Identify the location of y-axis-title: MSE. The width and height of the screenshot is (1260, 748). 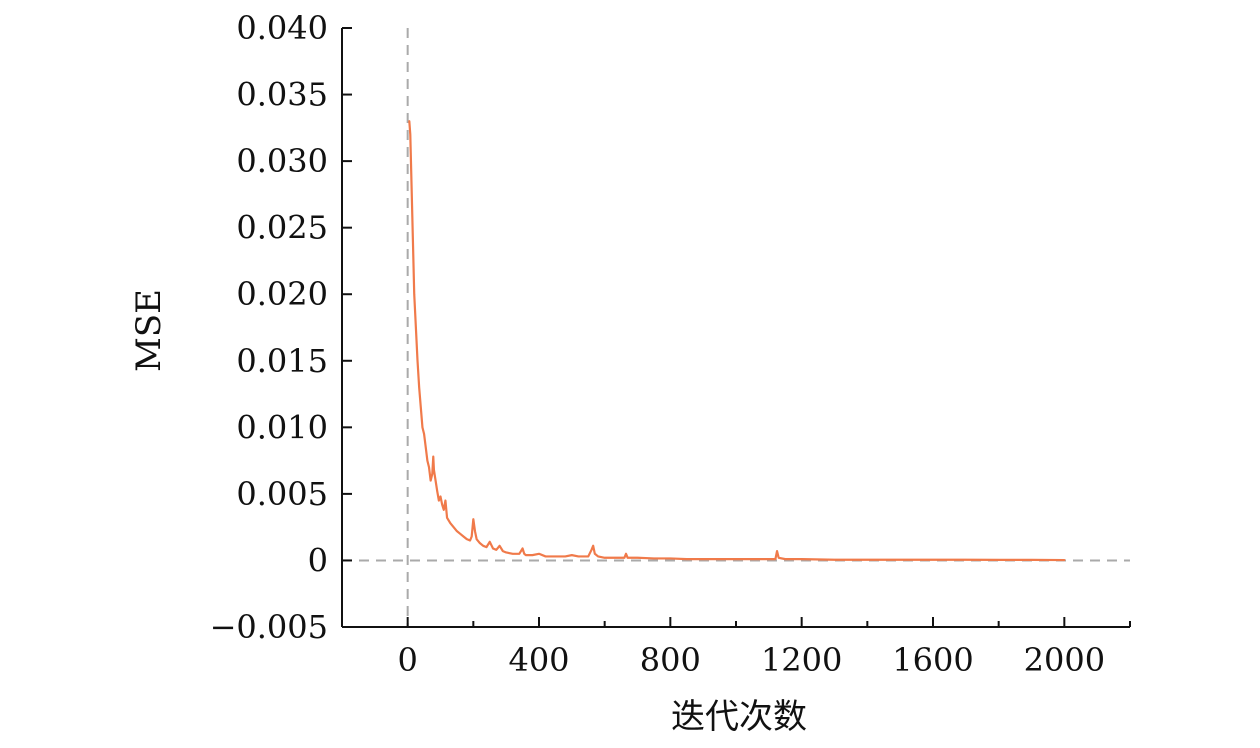
(149, 330).